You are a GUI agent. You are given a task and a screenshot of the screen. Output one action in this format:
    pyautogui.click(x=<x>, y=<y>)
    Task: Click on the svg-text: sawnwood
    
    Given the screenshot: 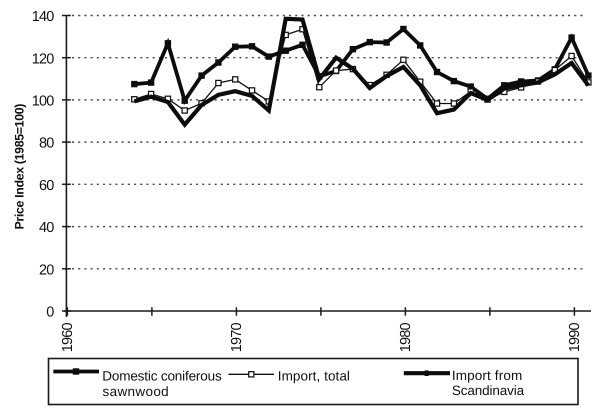 What is the action you would take?
    pyautogui.click(x=136, y=391)
    